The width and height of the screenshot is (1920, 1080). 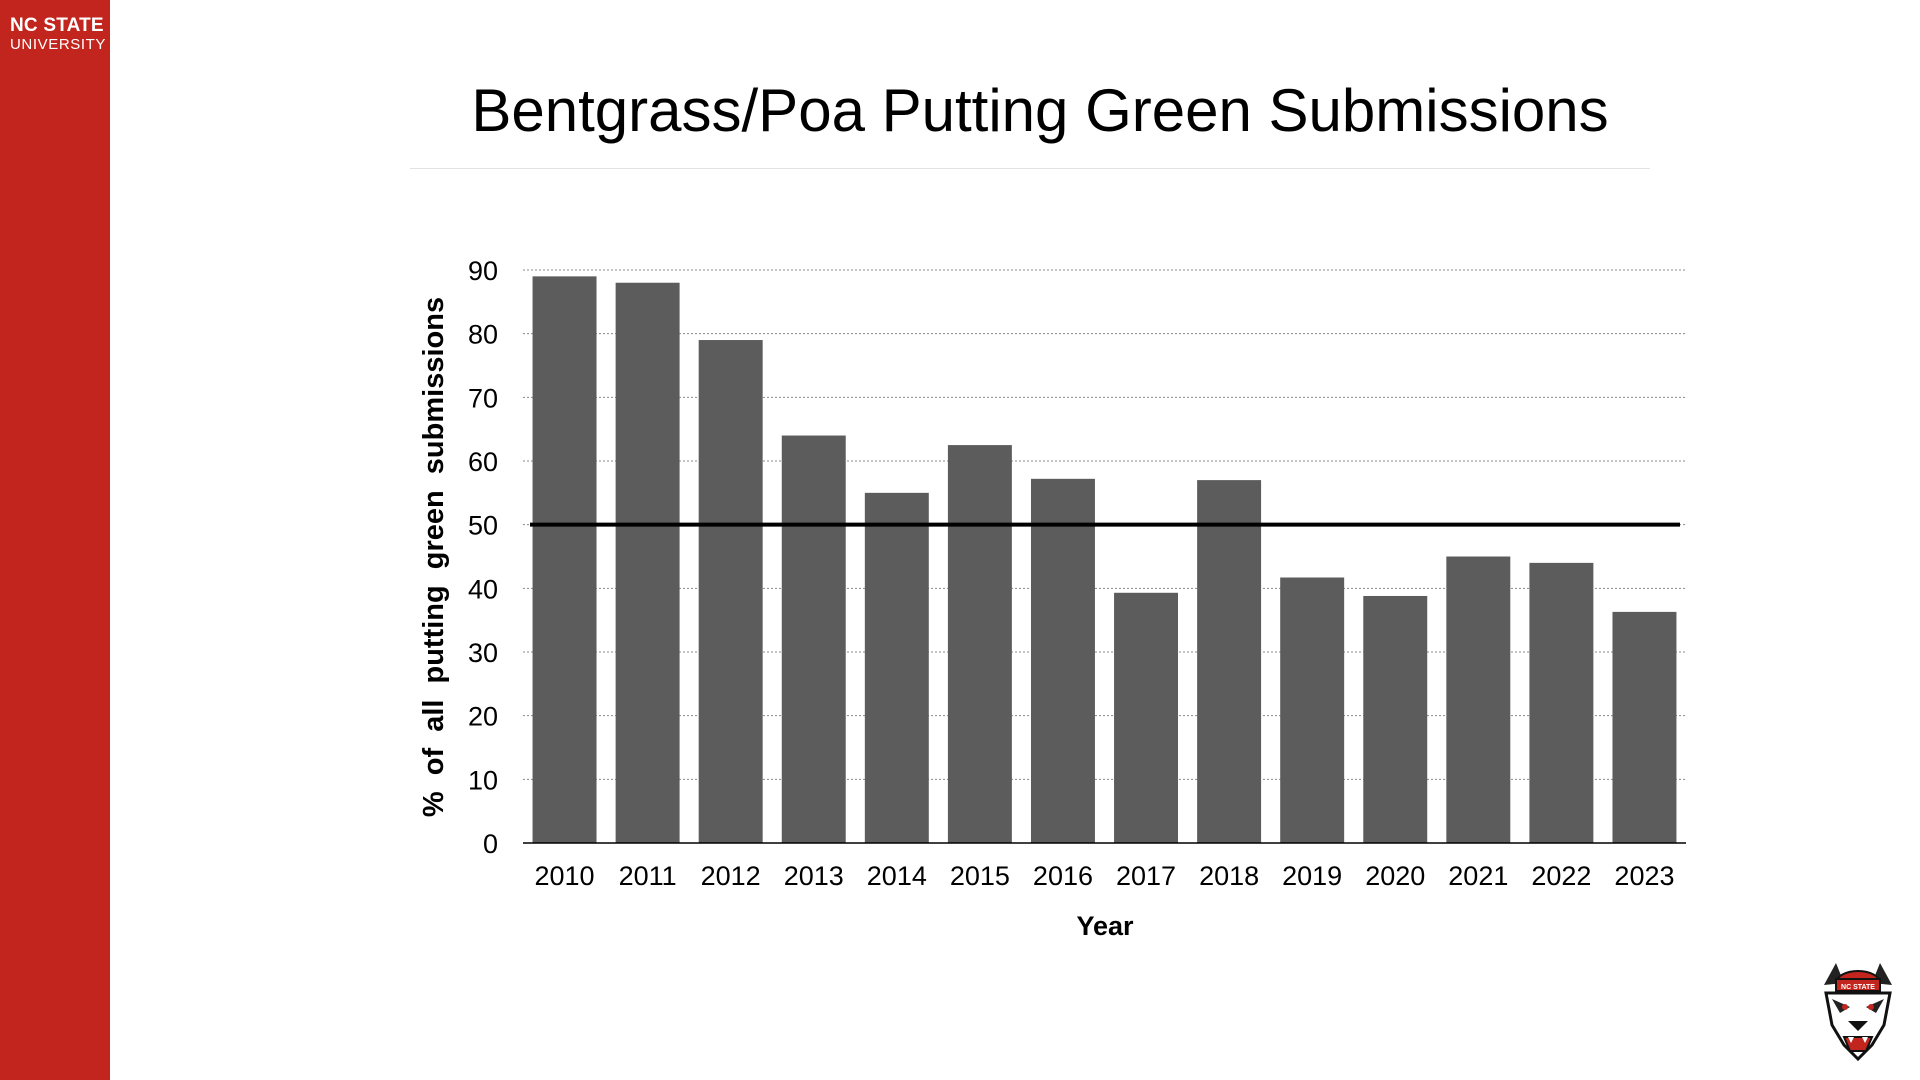 I want to click on y-tick-label: 10, so click(x=483, y=780).